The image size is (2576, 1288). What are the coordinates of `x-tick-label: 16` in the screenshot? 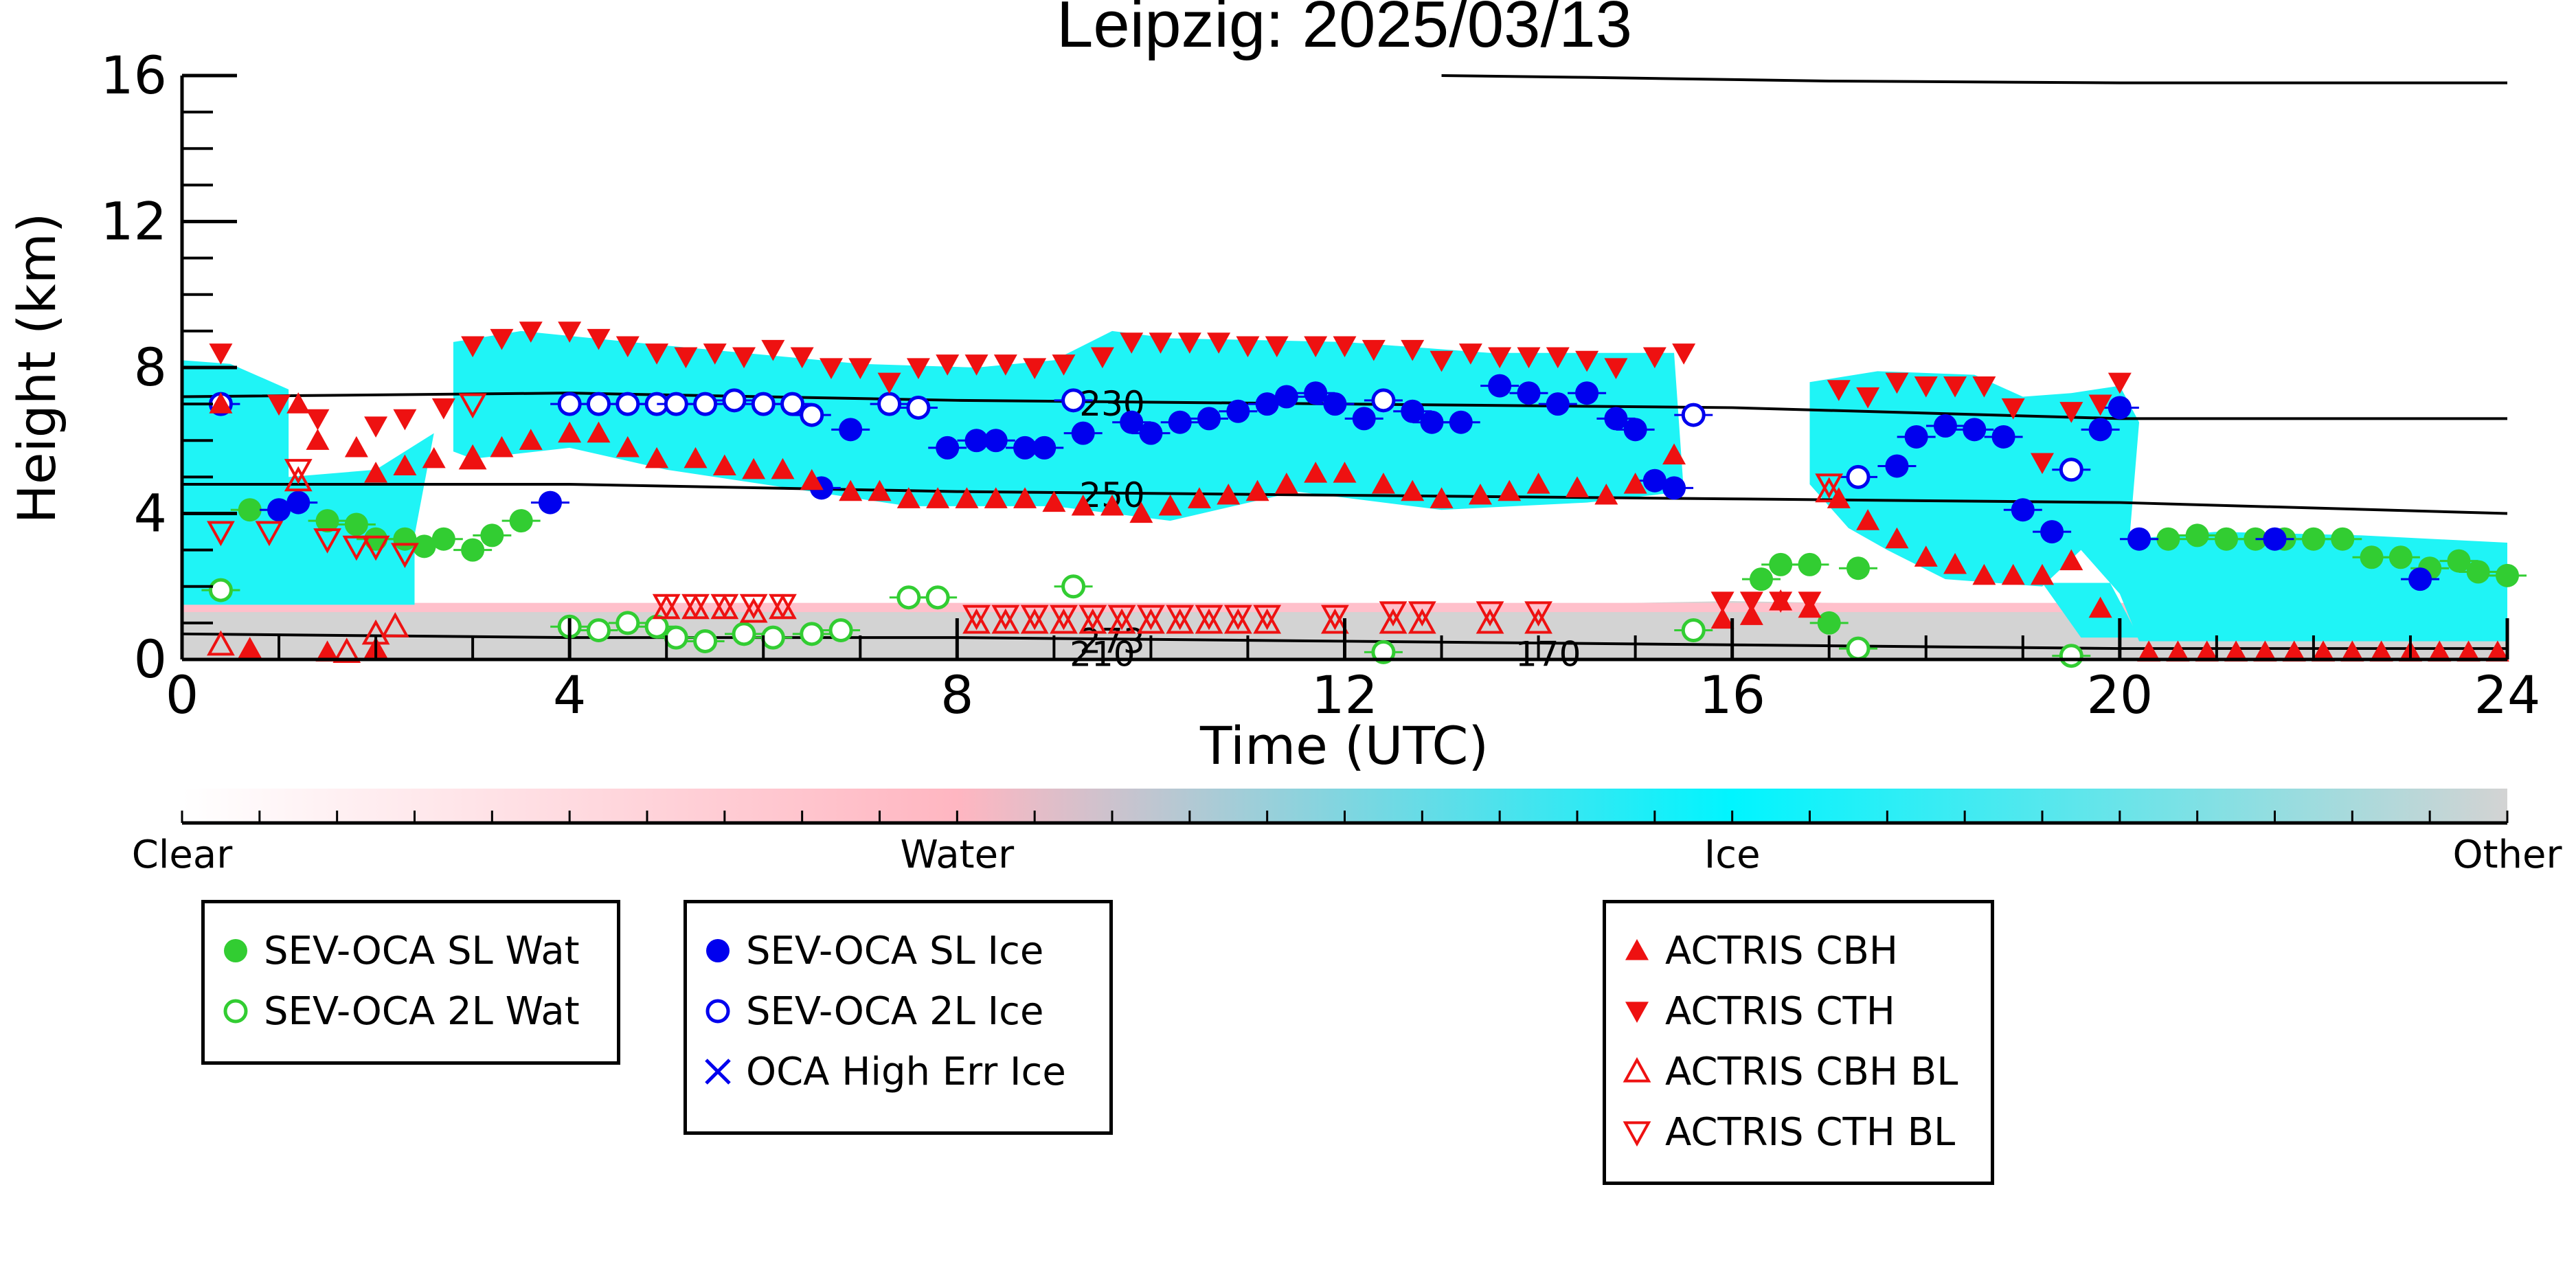 It's located at (1732, 694).